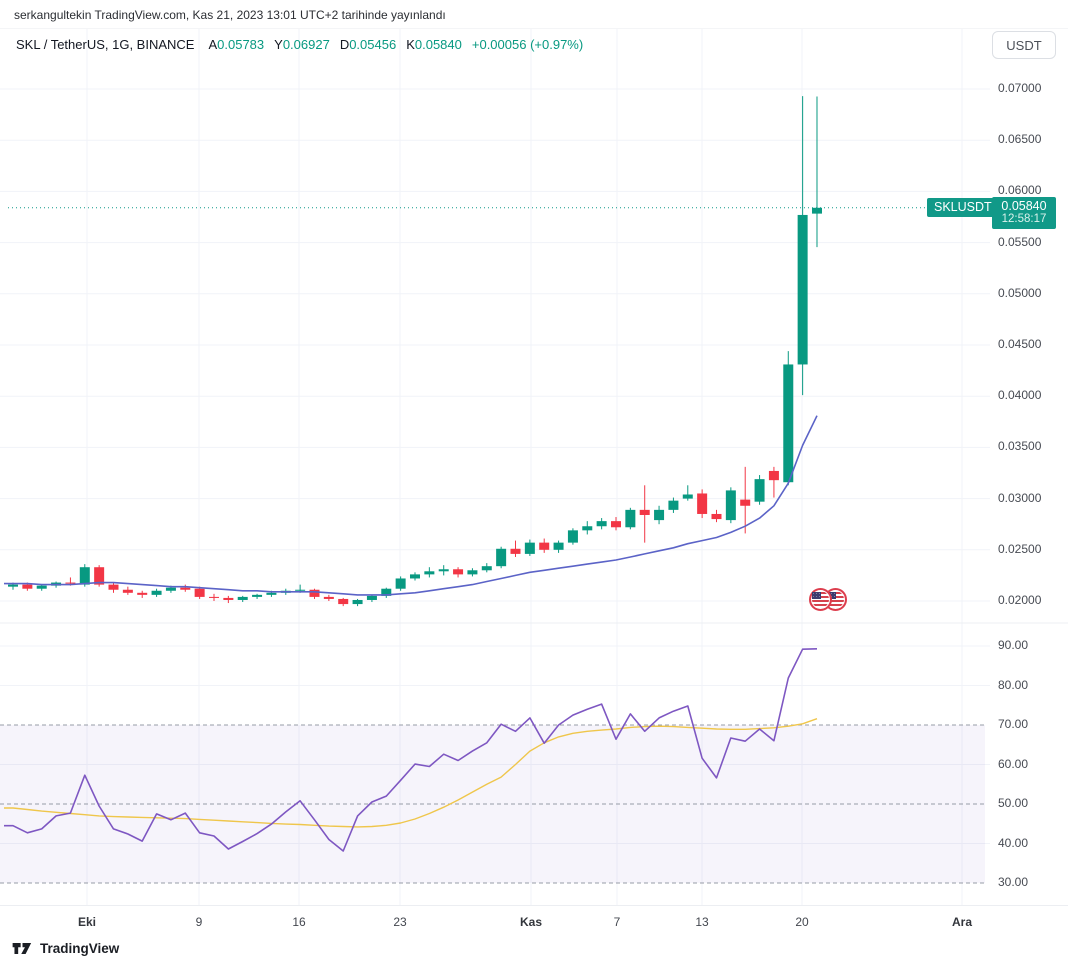  Describe the element at coordinates (1020, 395) in the screenshot. I see `price-tick-label: 0.04000` at that location.